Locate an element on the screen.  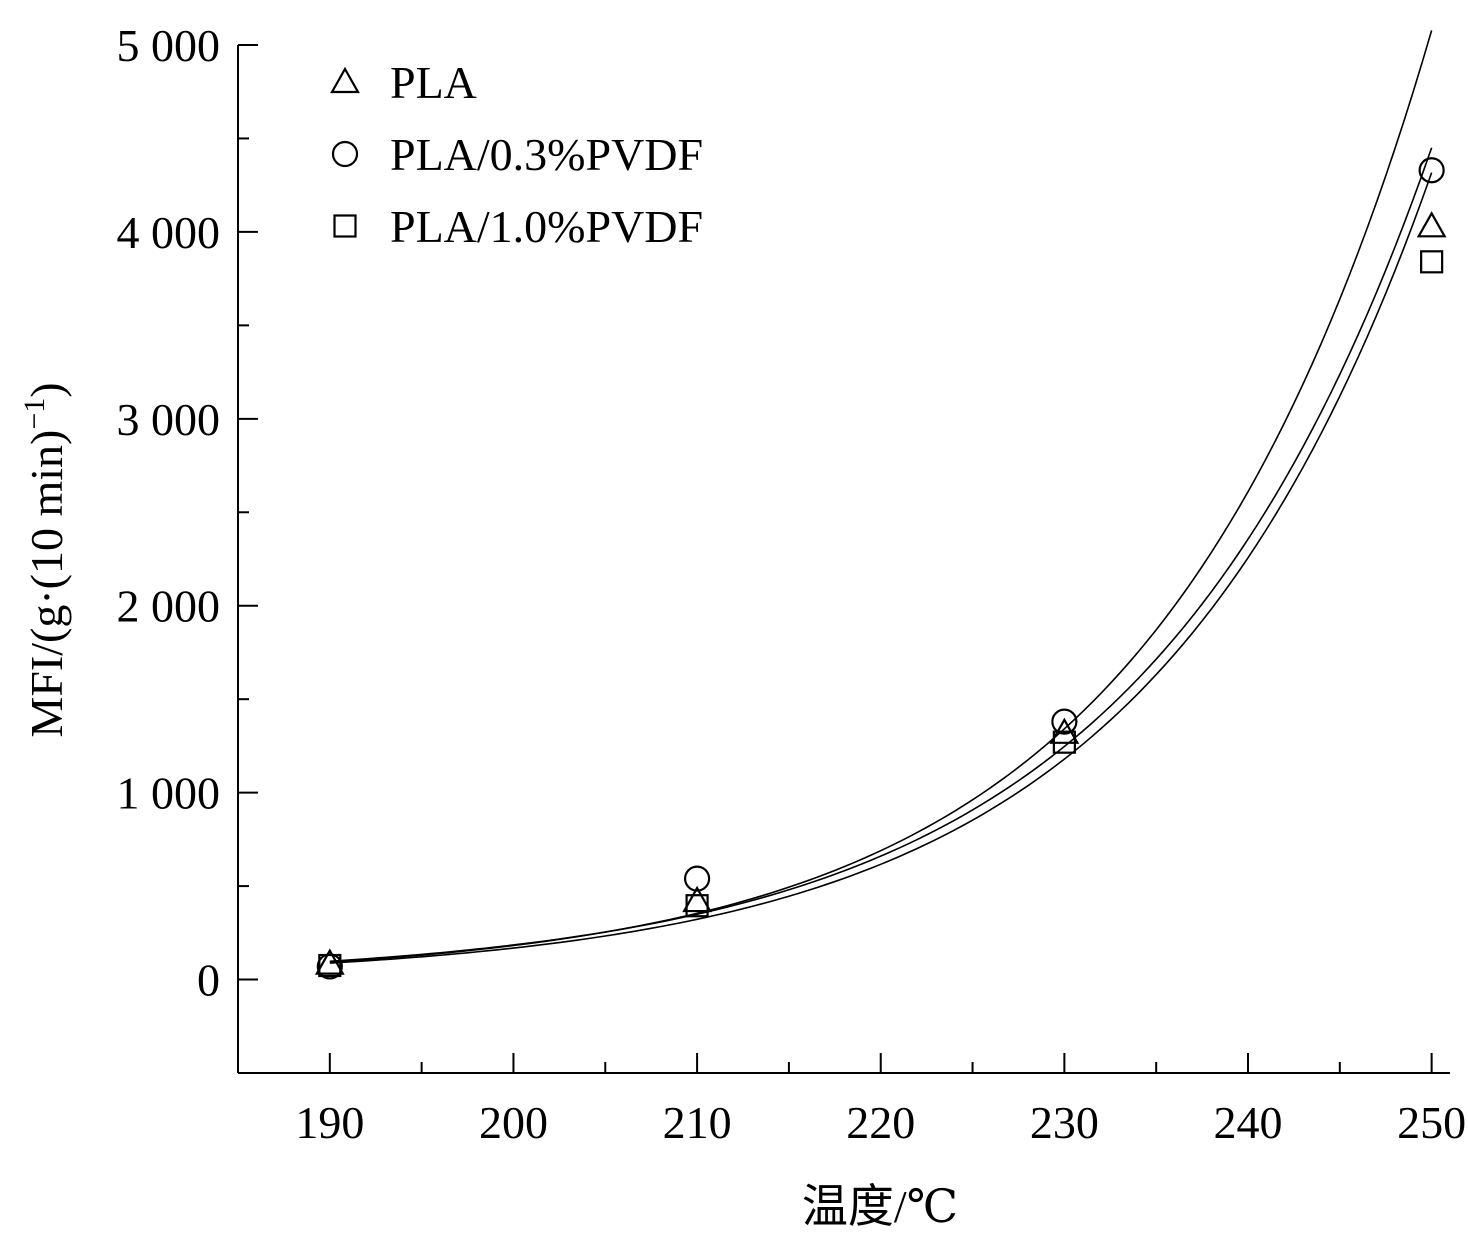
x-tick-label: 230 is located at coordinates (1064, 1122).